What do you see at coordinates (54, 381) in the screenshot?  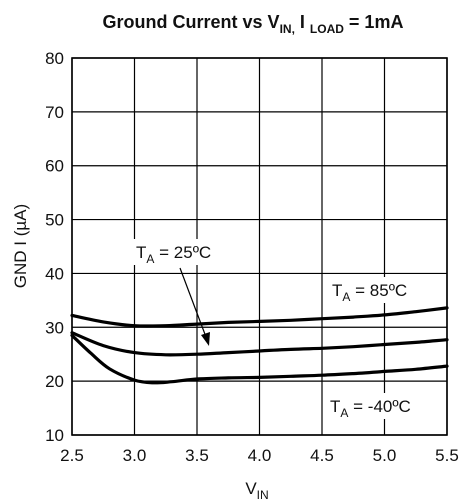 I see `y-tick-label: 20` at bounding box center [54, 381].